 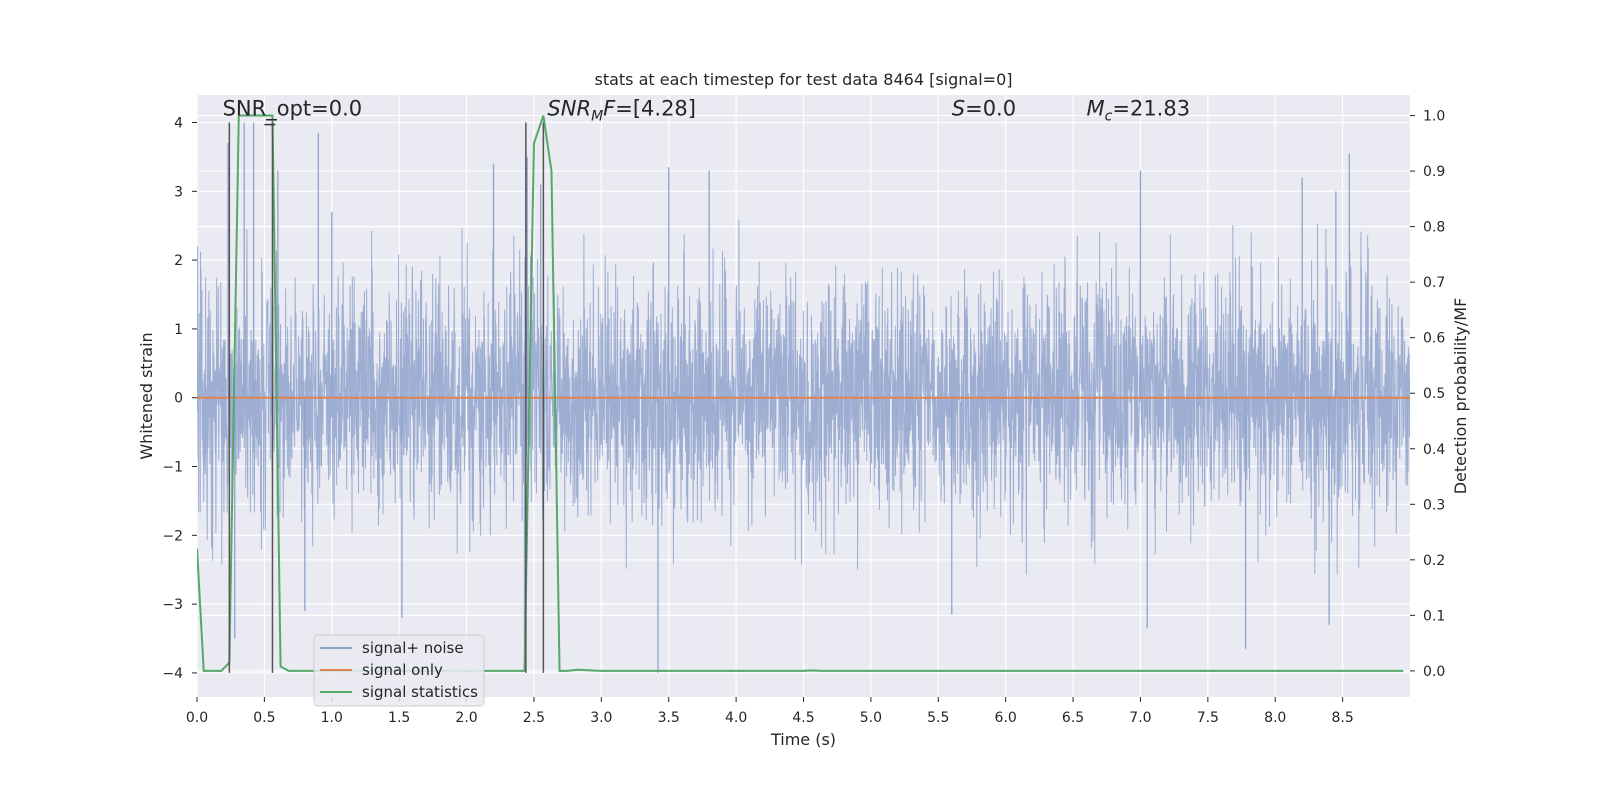 What do you see at coordinates (1434, 505) in the screenshot?
I see `y2-tick-label: 0.3` at bounding box center [1434, 505].